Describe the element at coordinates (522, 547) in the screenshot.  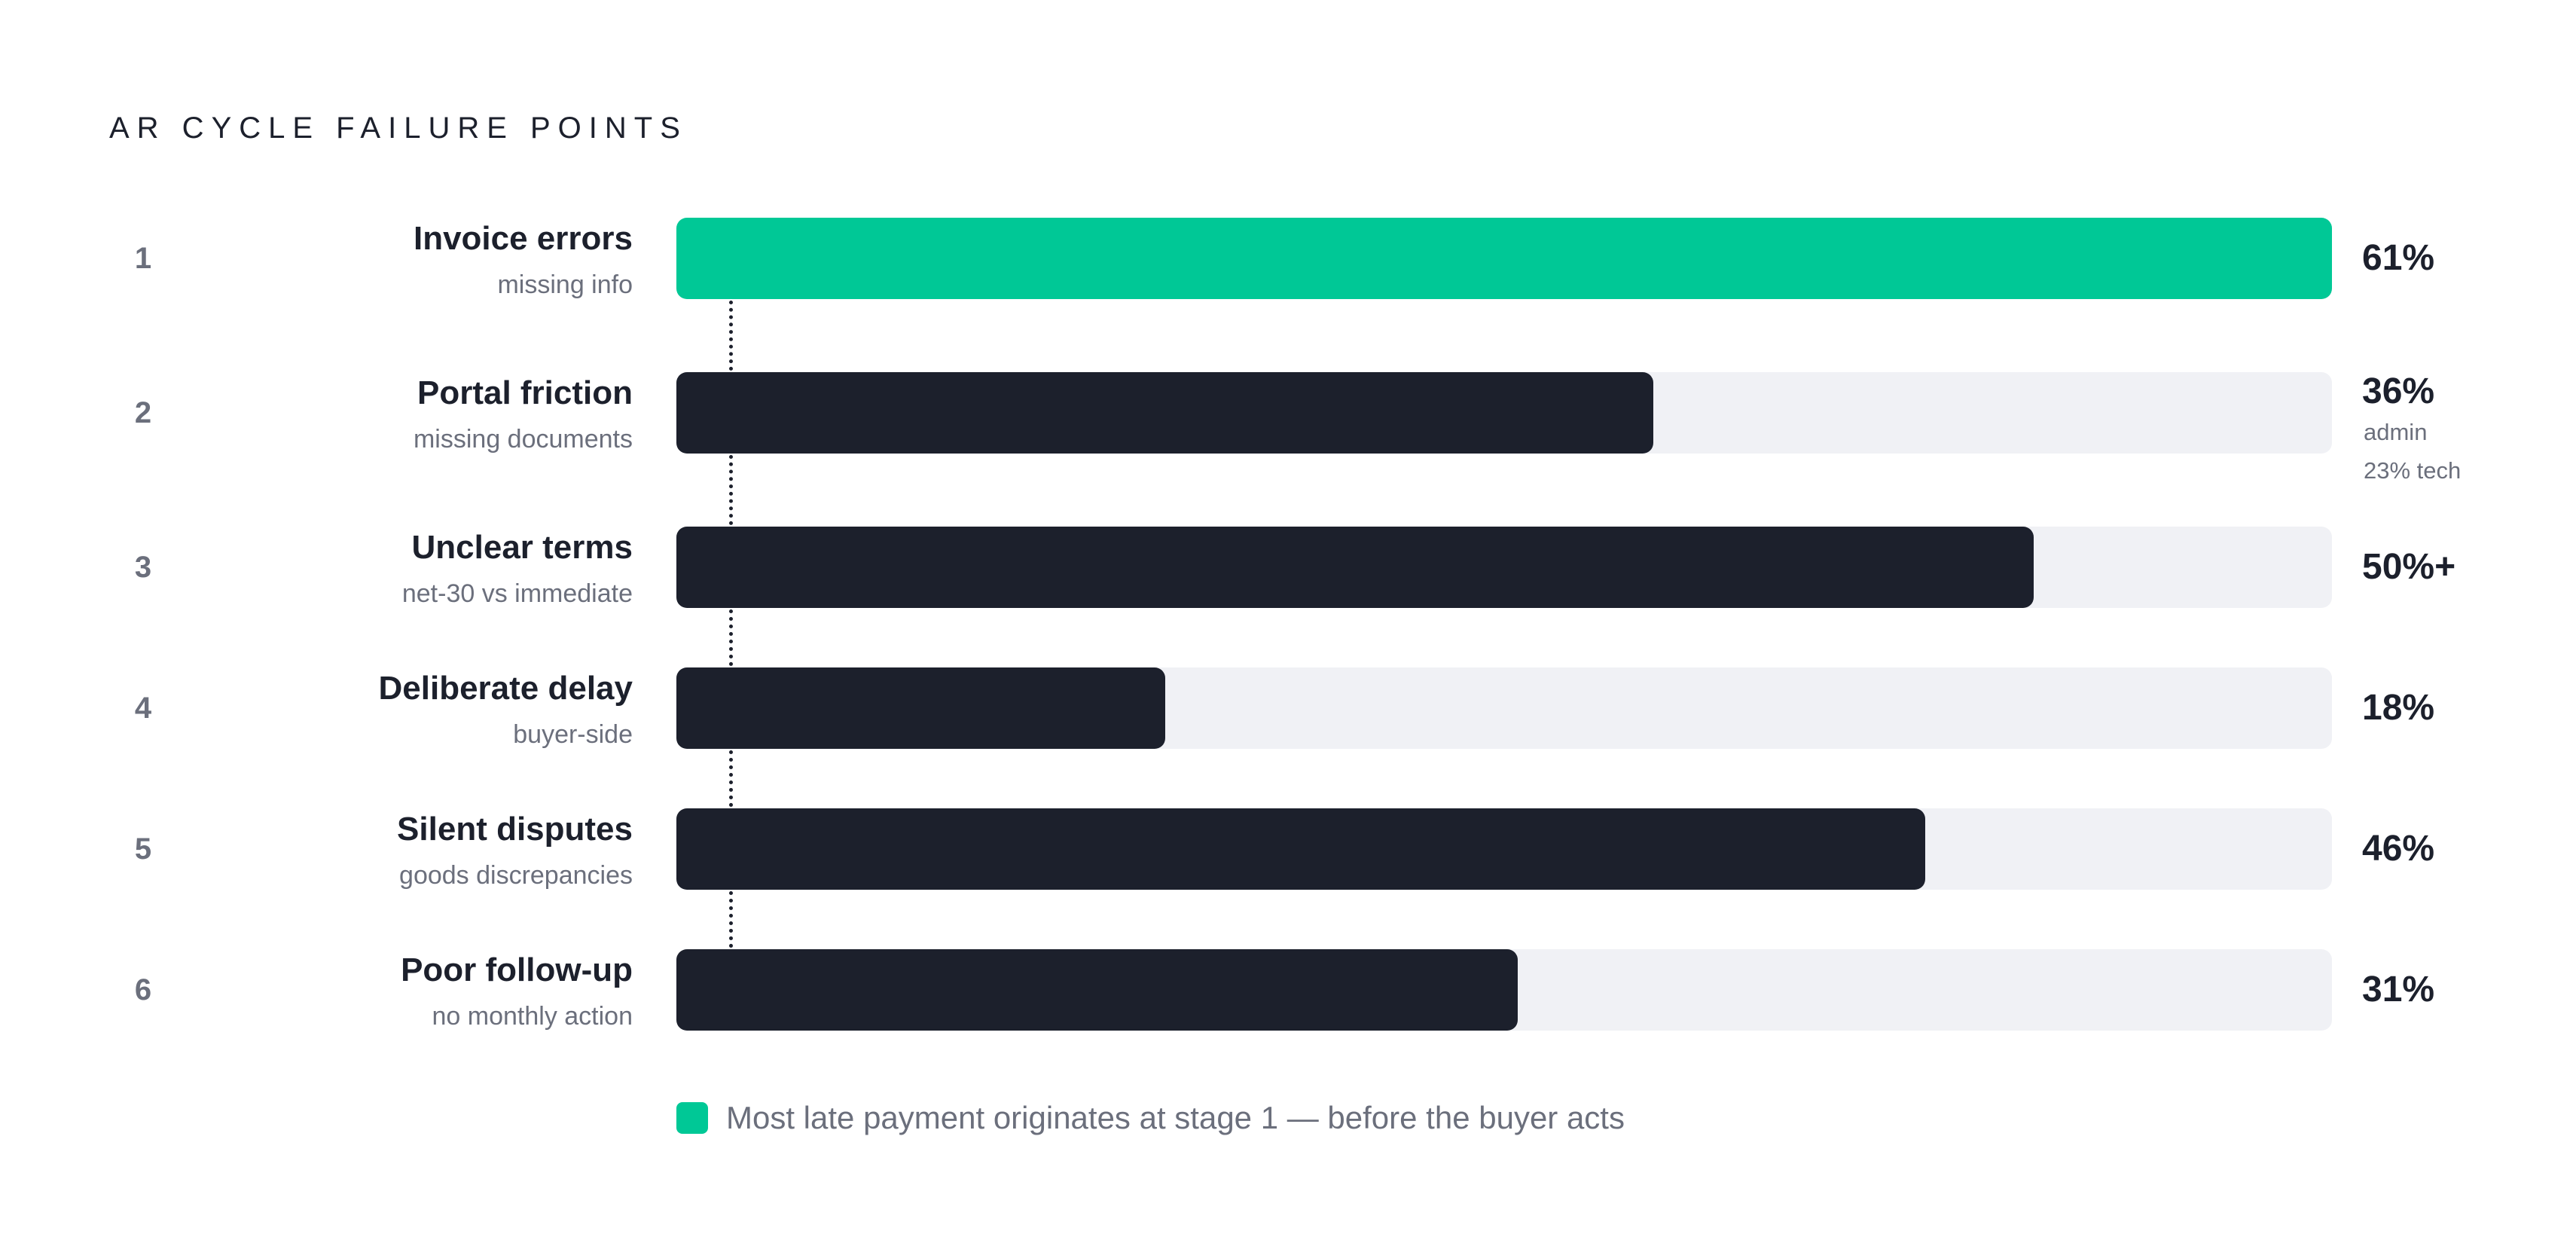
I see `category-label: Unclear terms` at that location.